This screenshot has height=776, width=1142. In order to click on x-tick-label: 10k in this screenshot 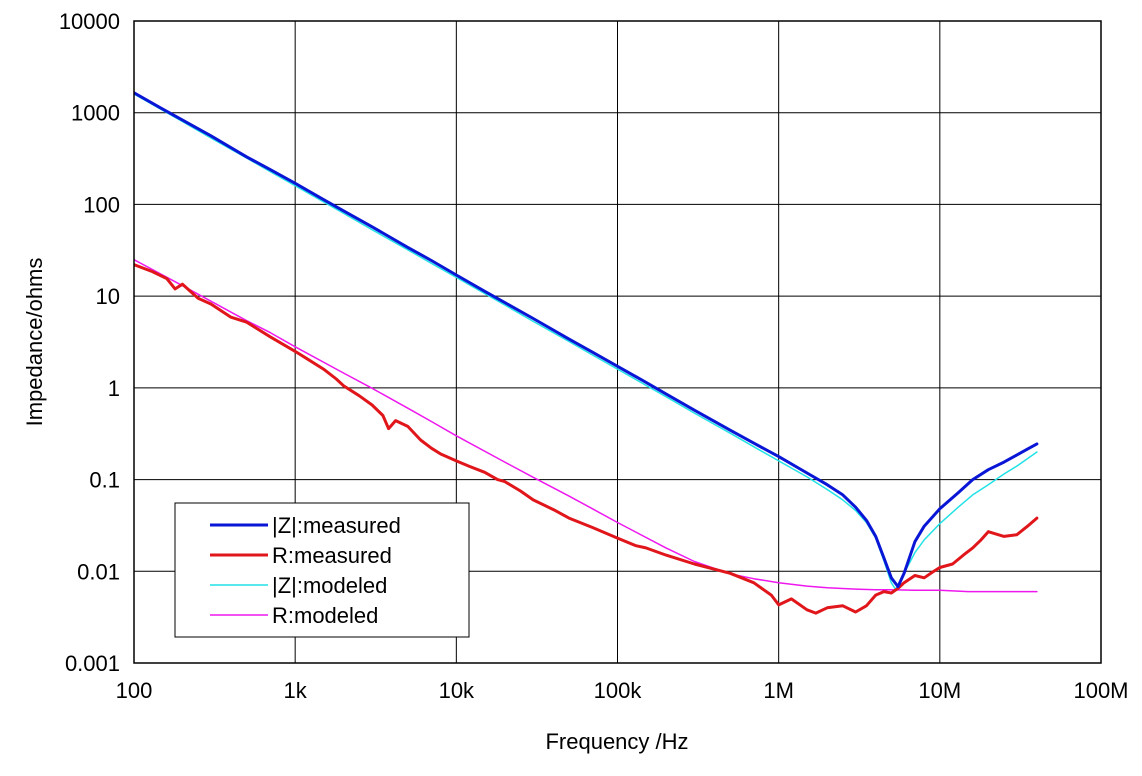, I will do `click(457, 690)`.